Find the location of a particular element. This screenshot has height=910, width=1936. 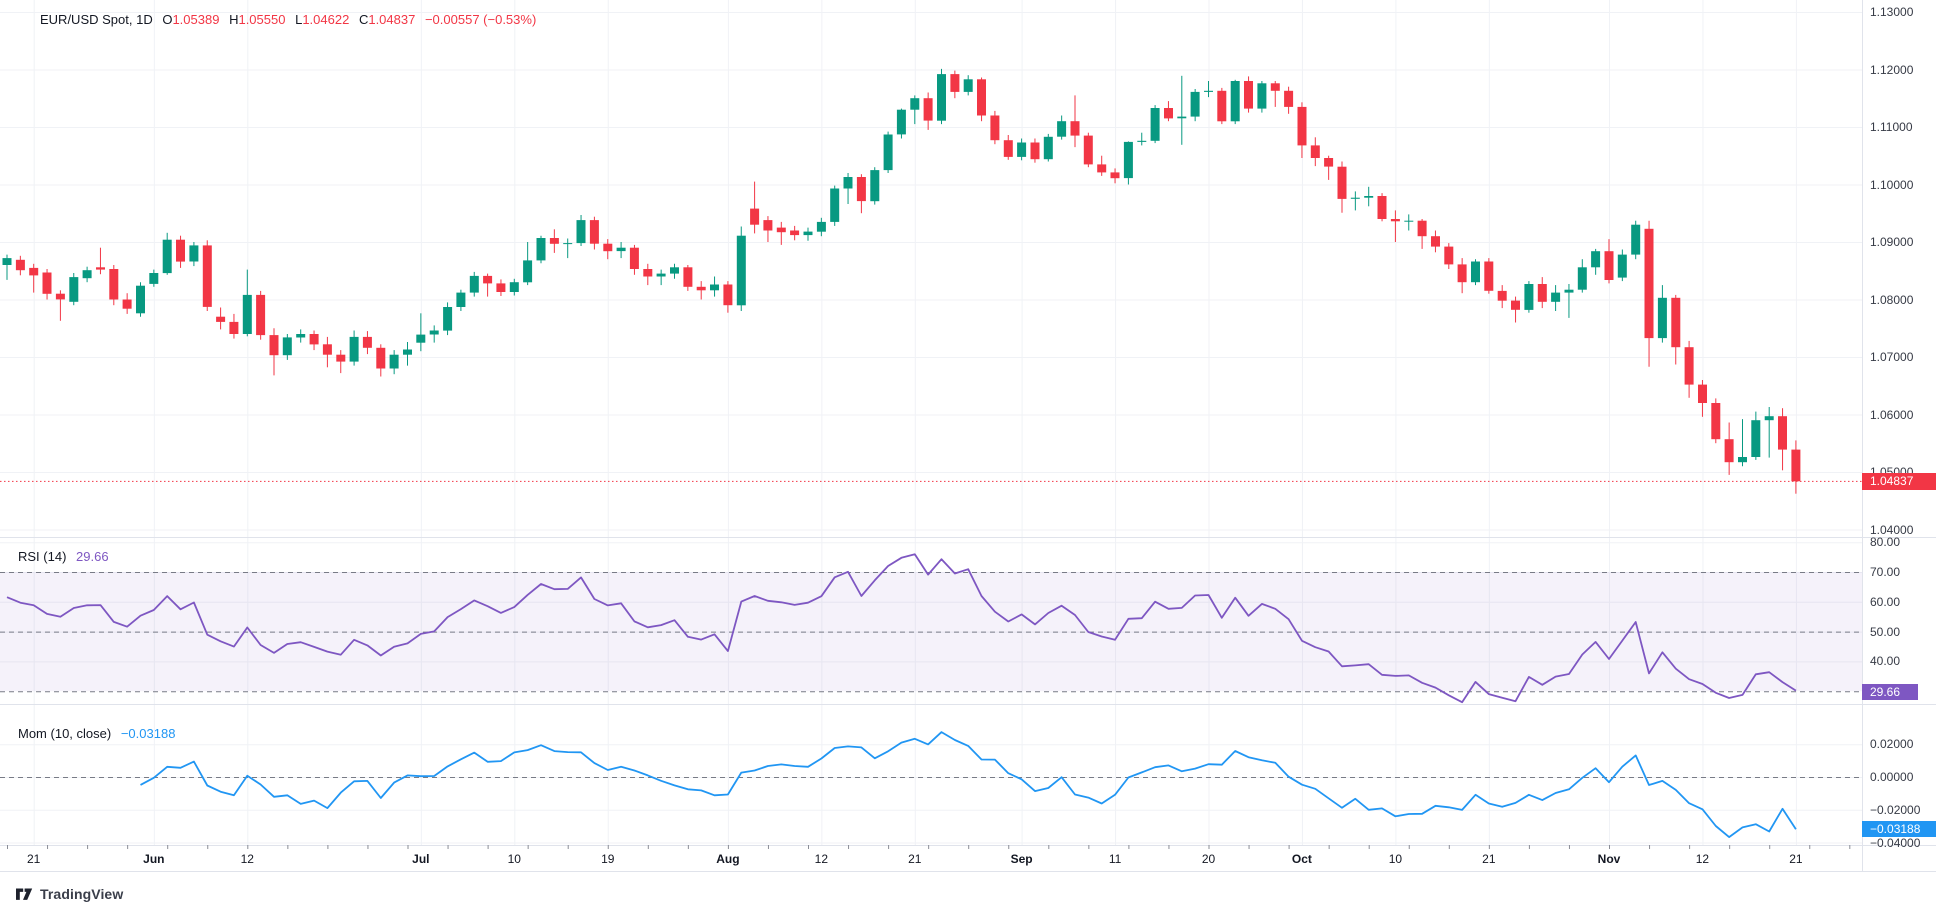

tradingview-logo: TradingView is located at coordinates (69, 894).